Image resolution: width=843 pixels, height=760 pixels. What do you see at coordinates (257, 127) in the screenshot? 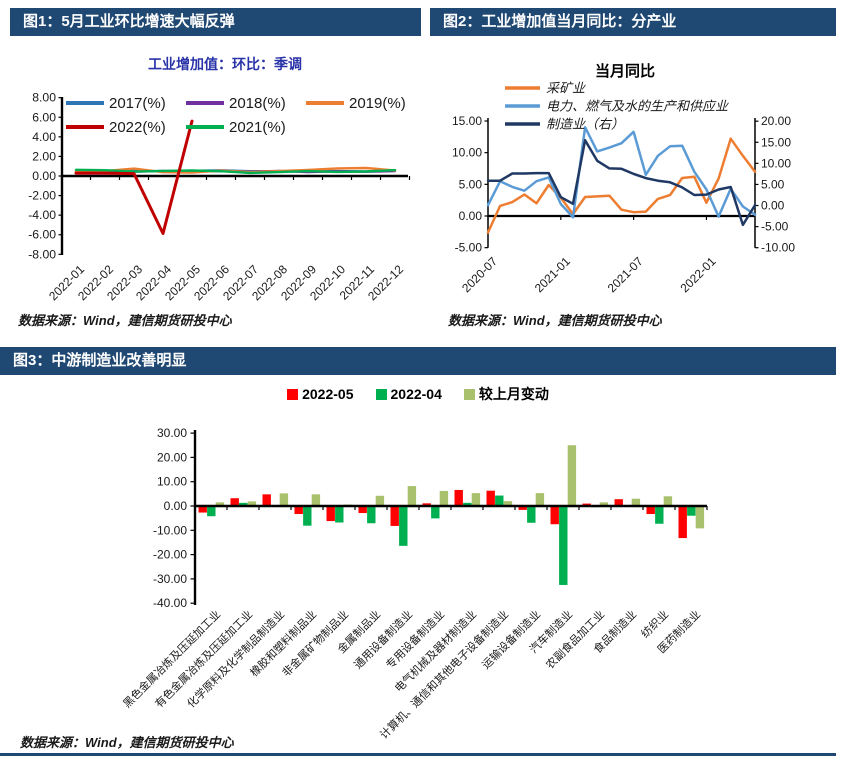
I see `legend-label: 2021(%)` at bounding box center [257, 127].